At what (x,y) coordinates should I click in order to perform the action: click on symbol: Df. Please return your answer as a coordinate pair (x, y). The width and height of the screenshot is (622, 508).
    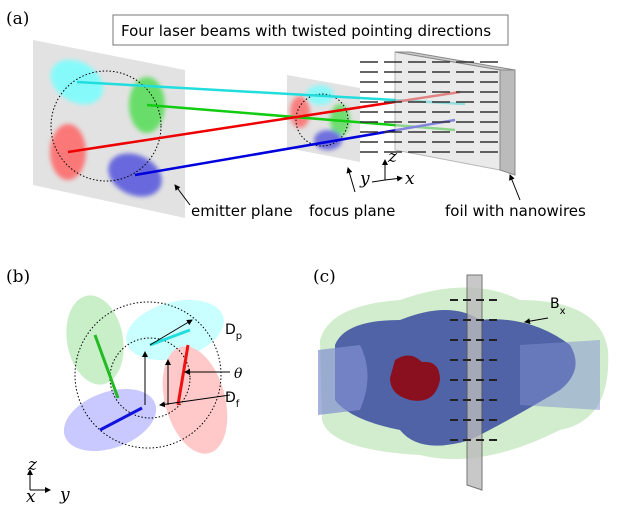
    Looking at the image, I should click on (232, 400).